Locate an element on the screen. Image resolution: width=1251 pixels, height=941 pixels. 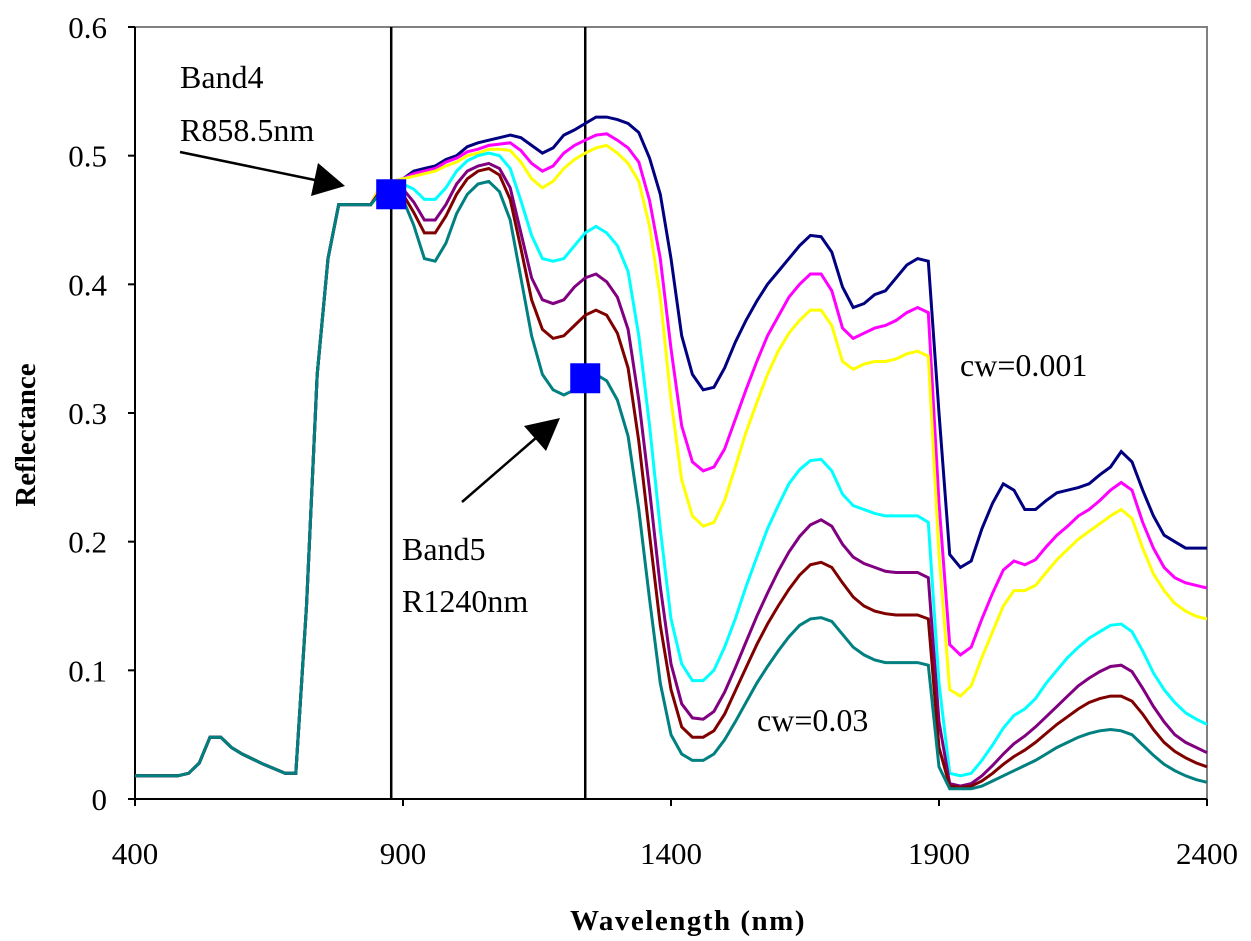
y-axis-title: Reflectance is located at coordinates (26, 434).